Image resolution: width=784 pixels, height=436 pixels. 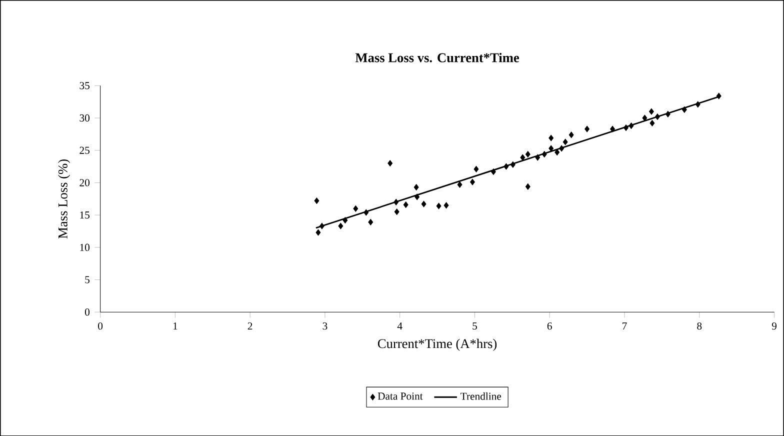 What do you see at coordinates (85, 118) in the screenshot?
I see `y-tick-label: 30` at bounding box center [85, 118].